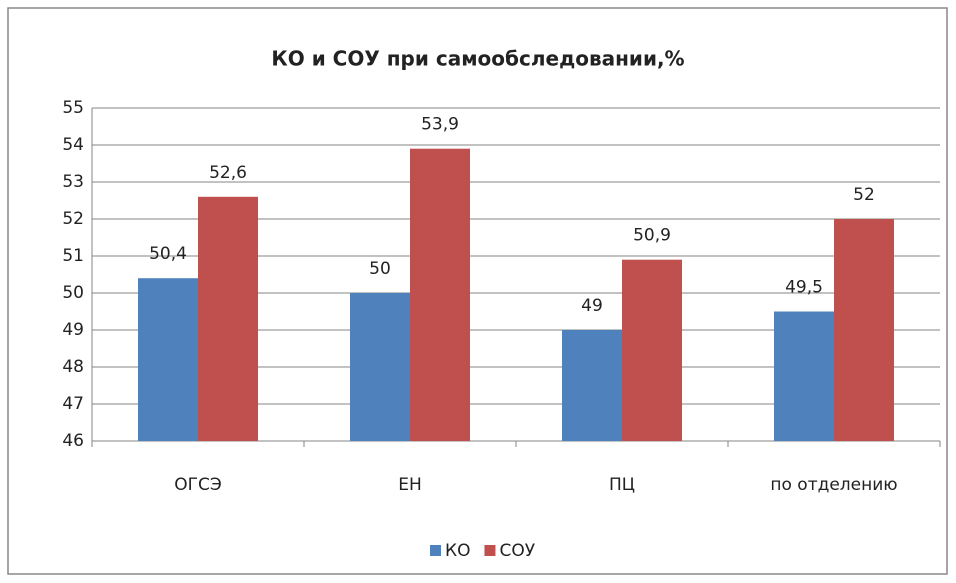 This screenshot has height=583, width=956. What do you see at coordinates (833, 485) in the screenshot?
I see `x-tick-label: по отделению` at bounding box center [833, 485].